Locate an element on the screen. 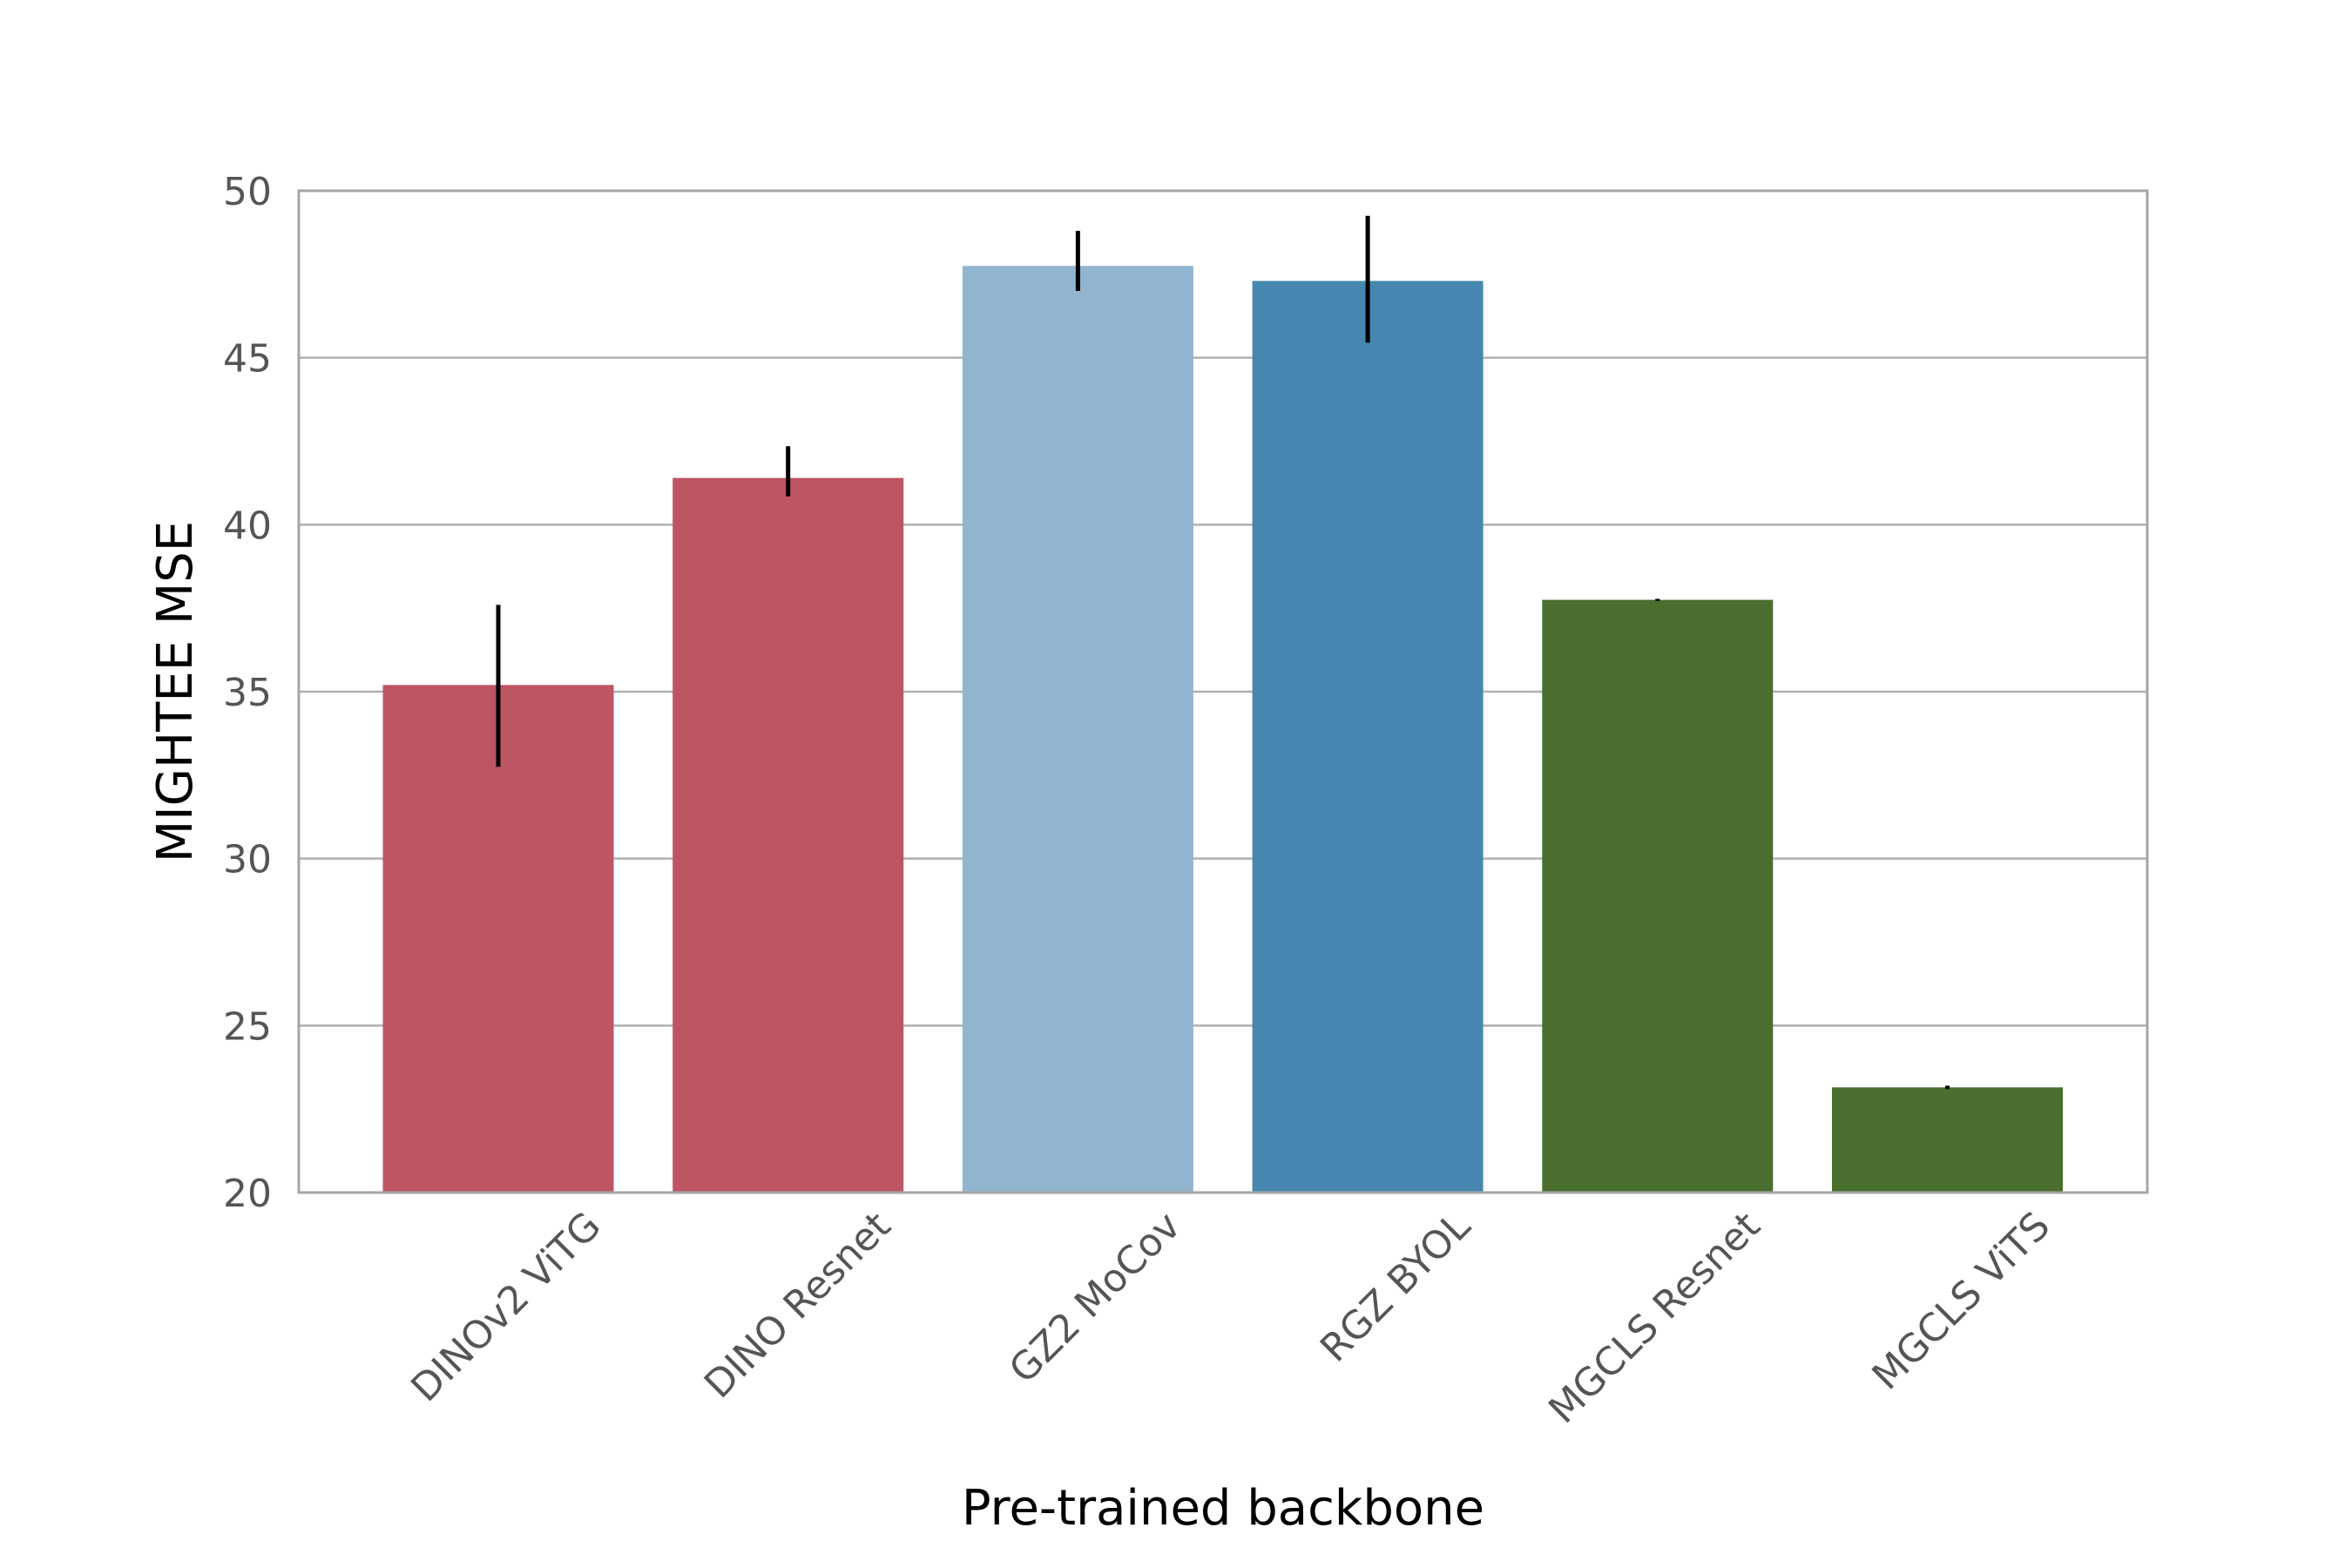 This screenshot has width=2352, height=1568. y-tick-labels: 20 25 30 35 40 45 50 is located at coordinates (247, 693).